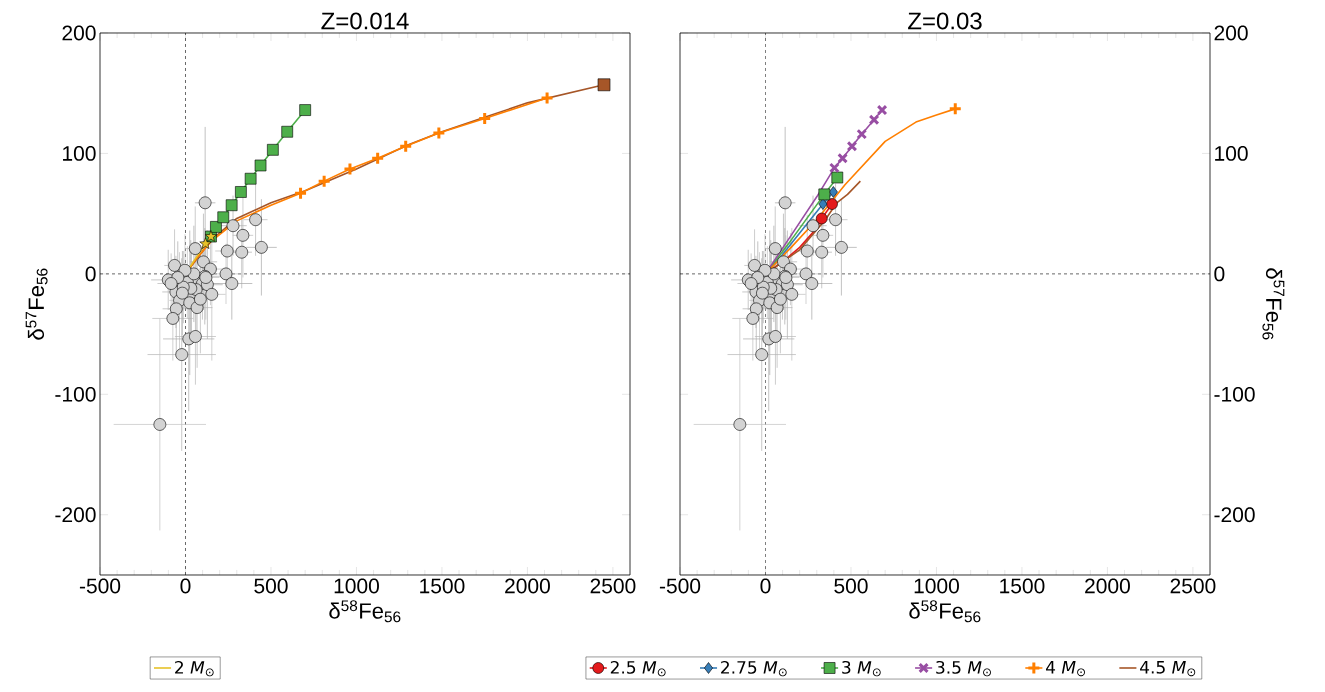 Image resolution: width=1325 pixels, height=692 pixels. I want to click on y2-tick-label: 200, so click(1231, 33).